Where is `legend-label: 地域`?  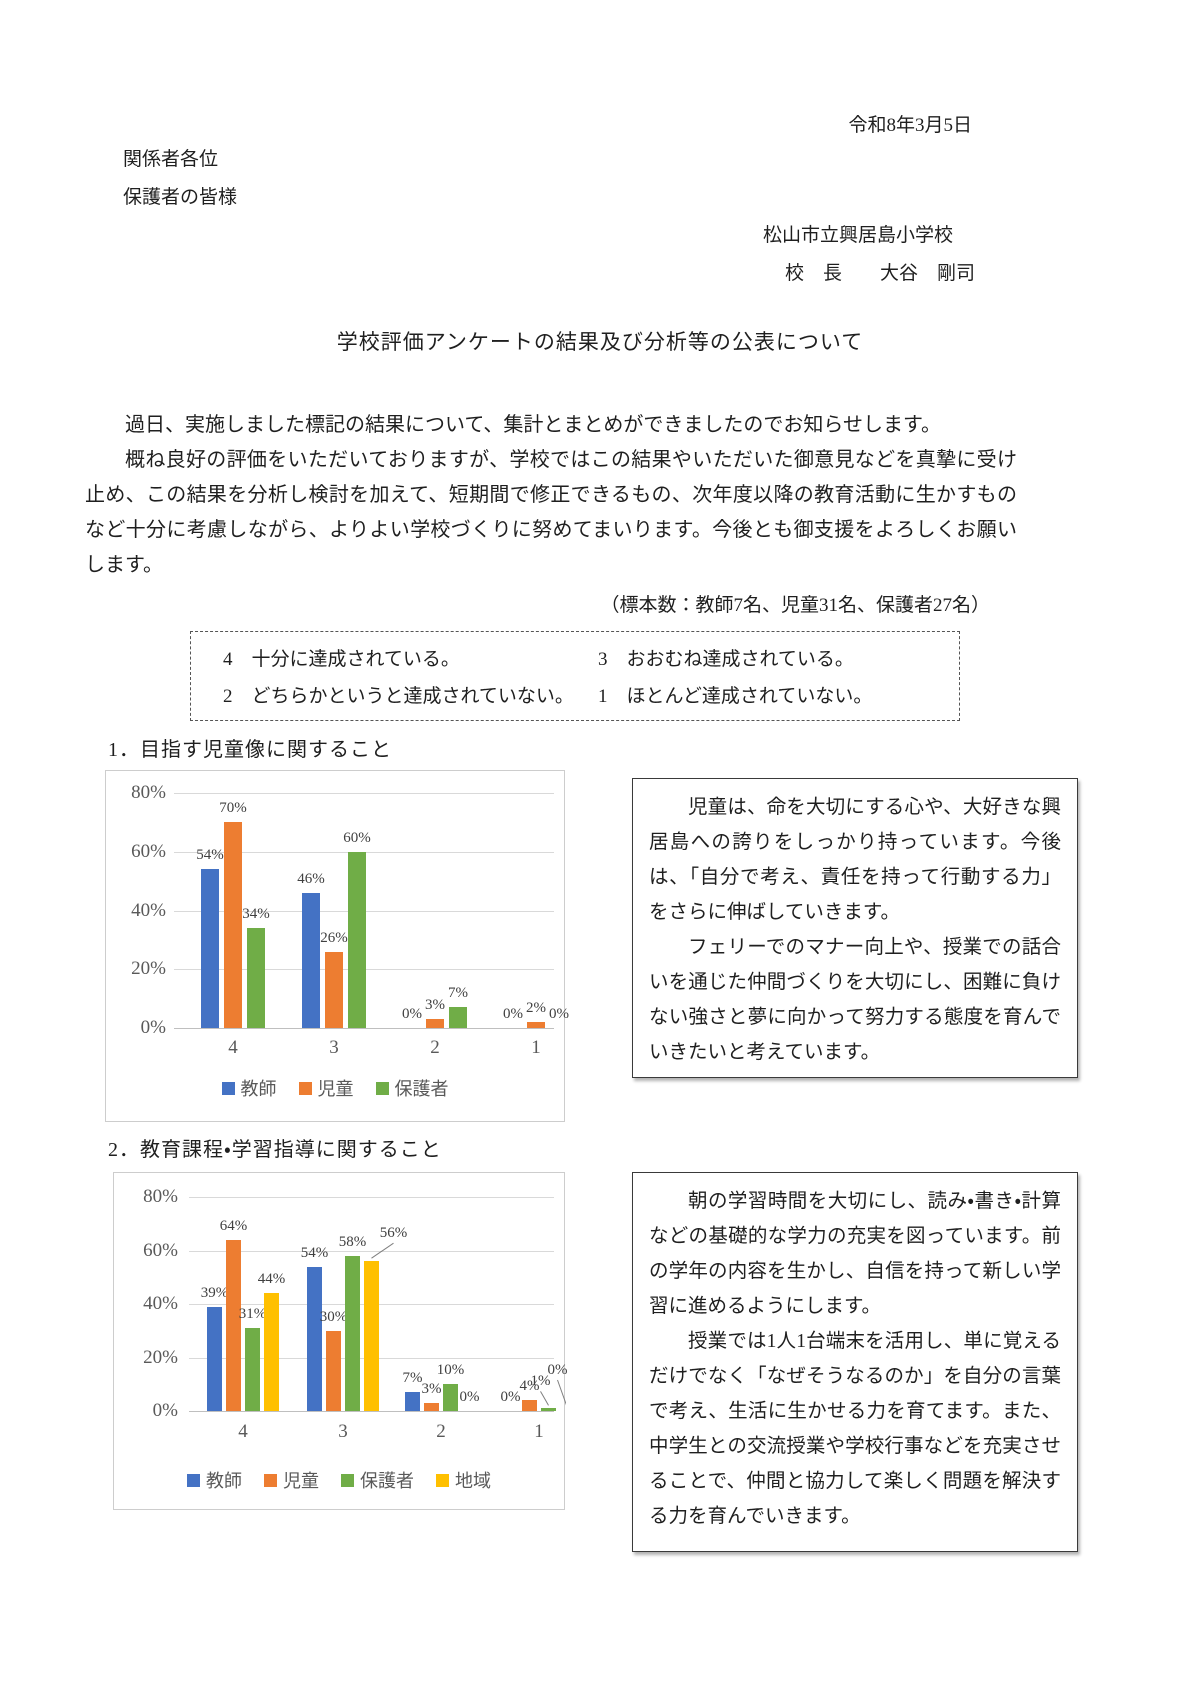
legend-label: 地域 is located at coordinates (473, 1481).